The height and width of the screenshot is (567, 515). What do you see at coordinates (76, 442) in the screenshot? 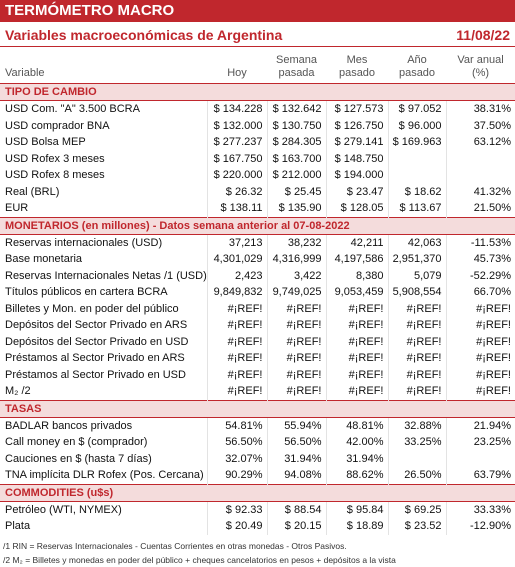
I see `row-label: Call money en $ (comprador)` at bounding box center [76, 442].